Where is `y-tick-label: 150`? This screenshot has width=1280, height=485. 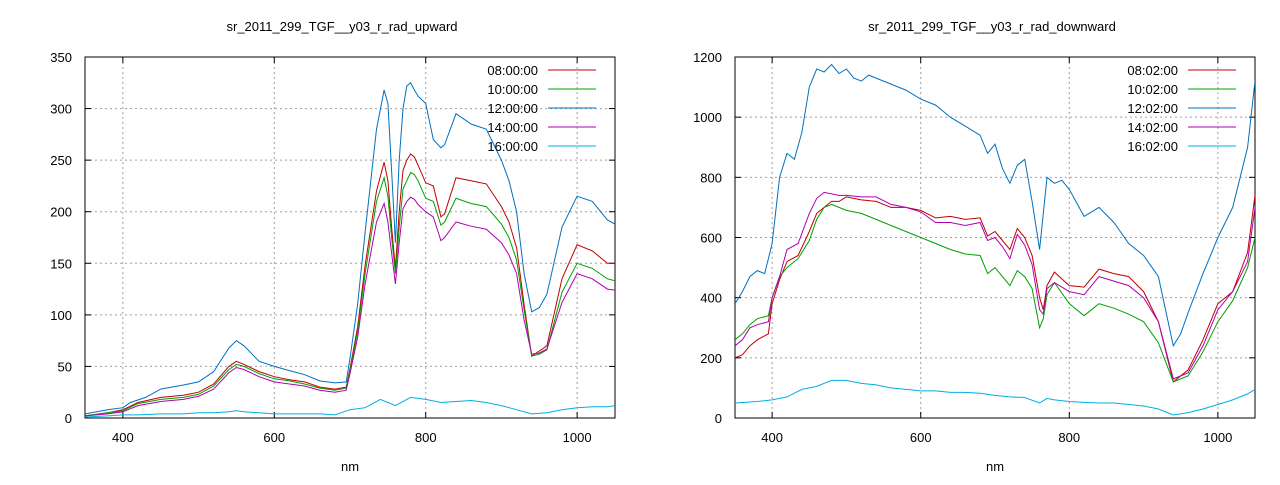
y-tick-label: 150 is located at coordinates (61, 263).